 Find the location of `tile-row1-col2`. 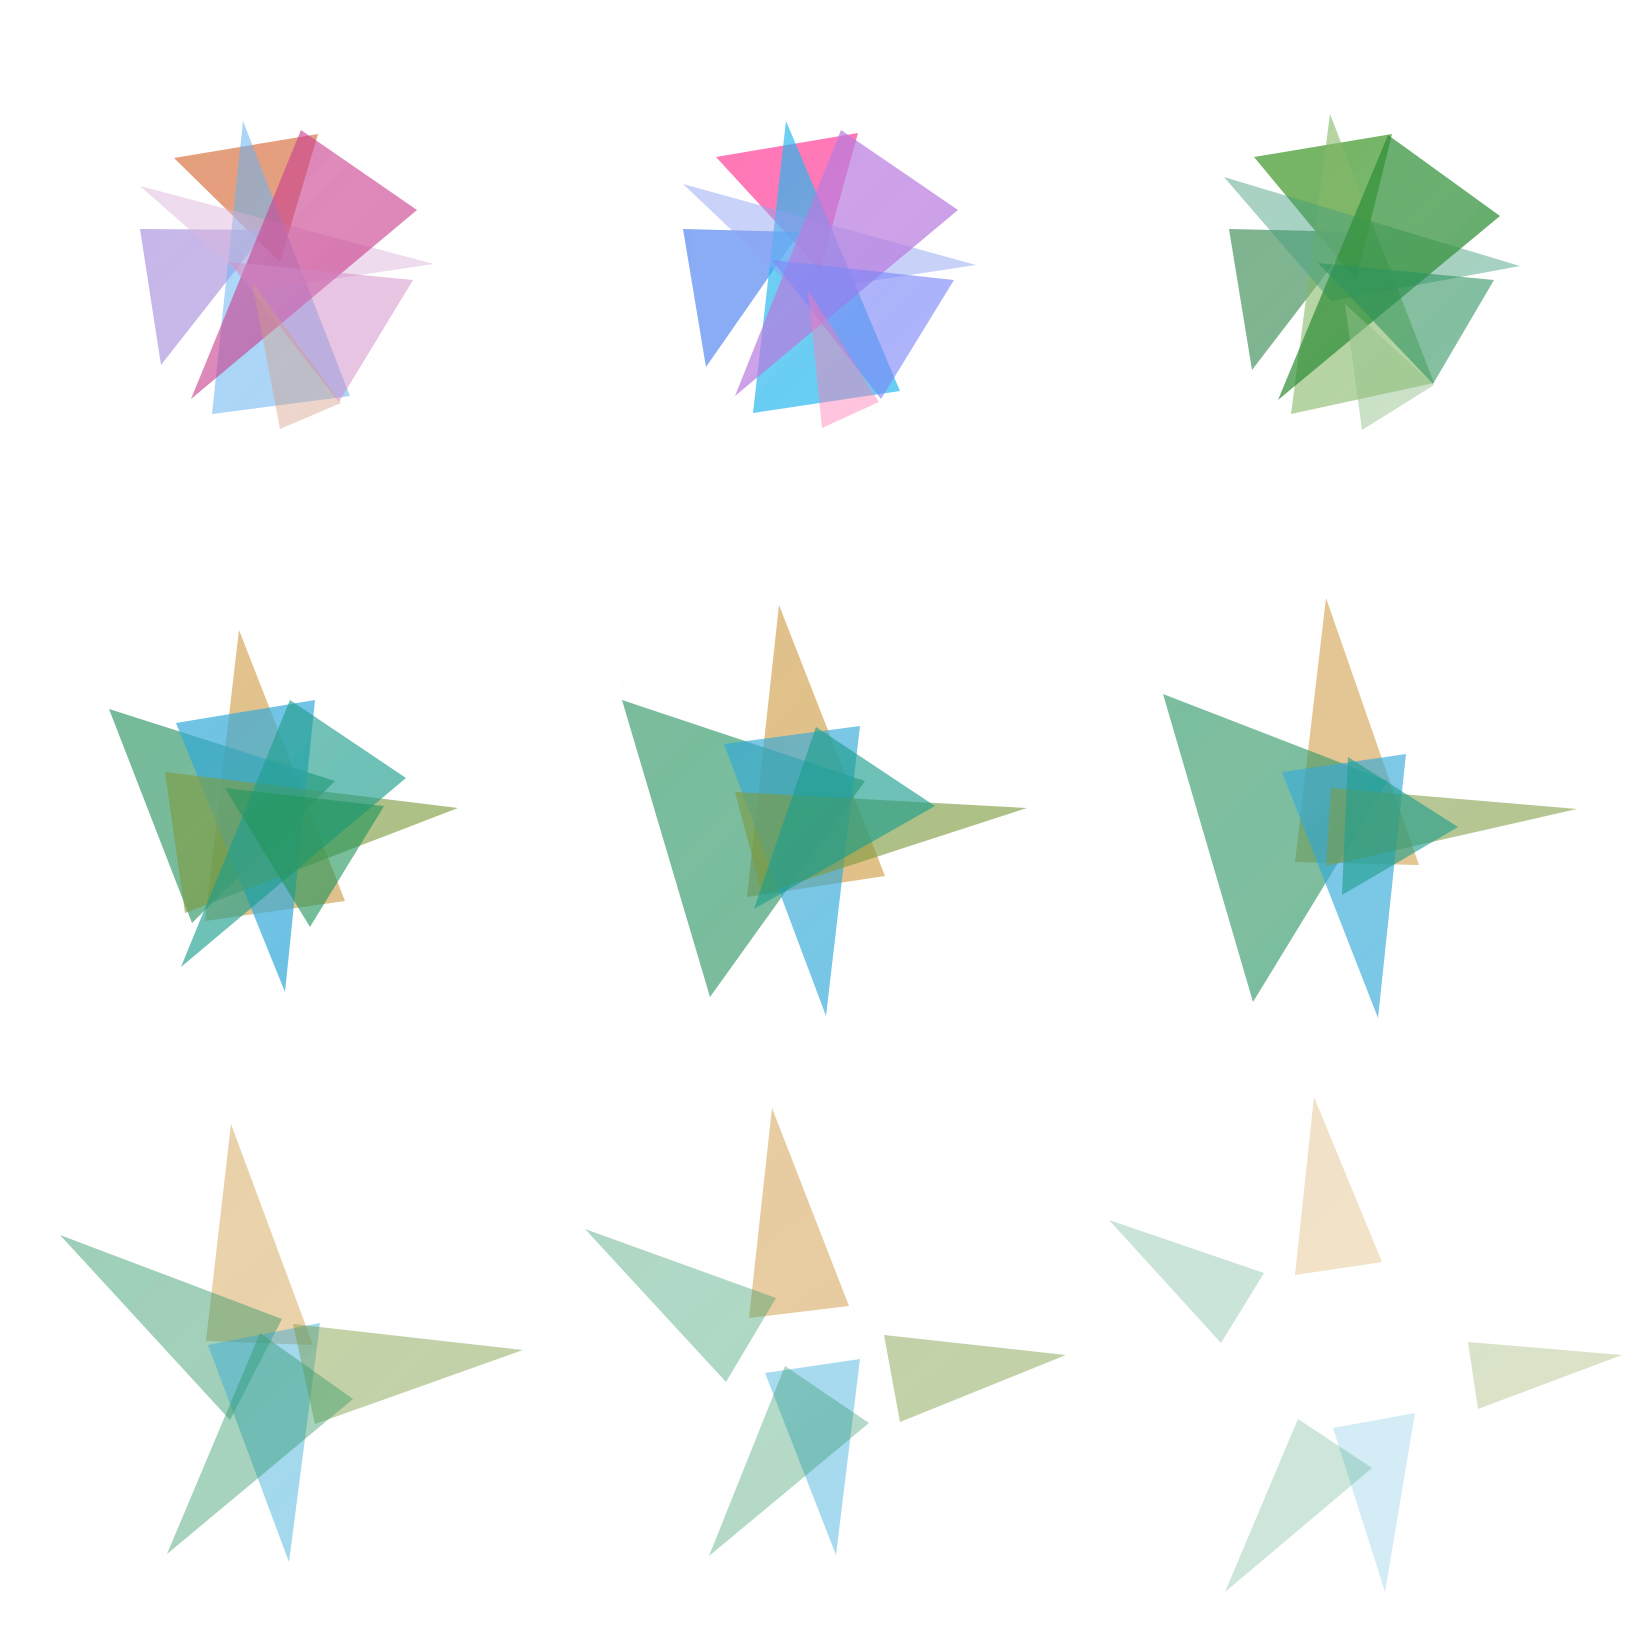

tile-row1-col2 is located at coordinates (828, 274).